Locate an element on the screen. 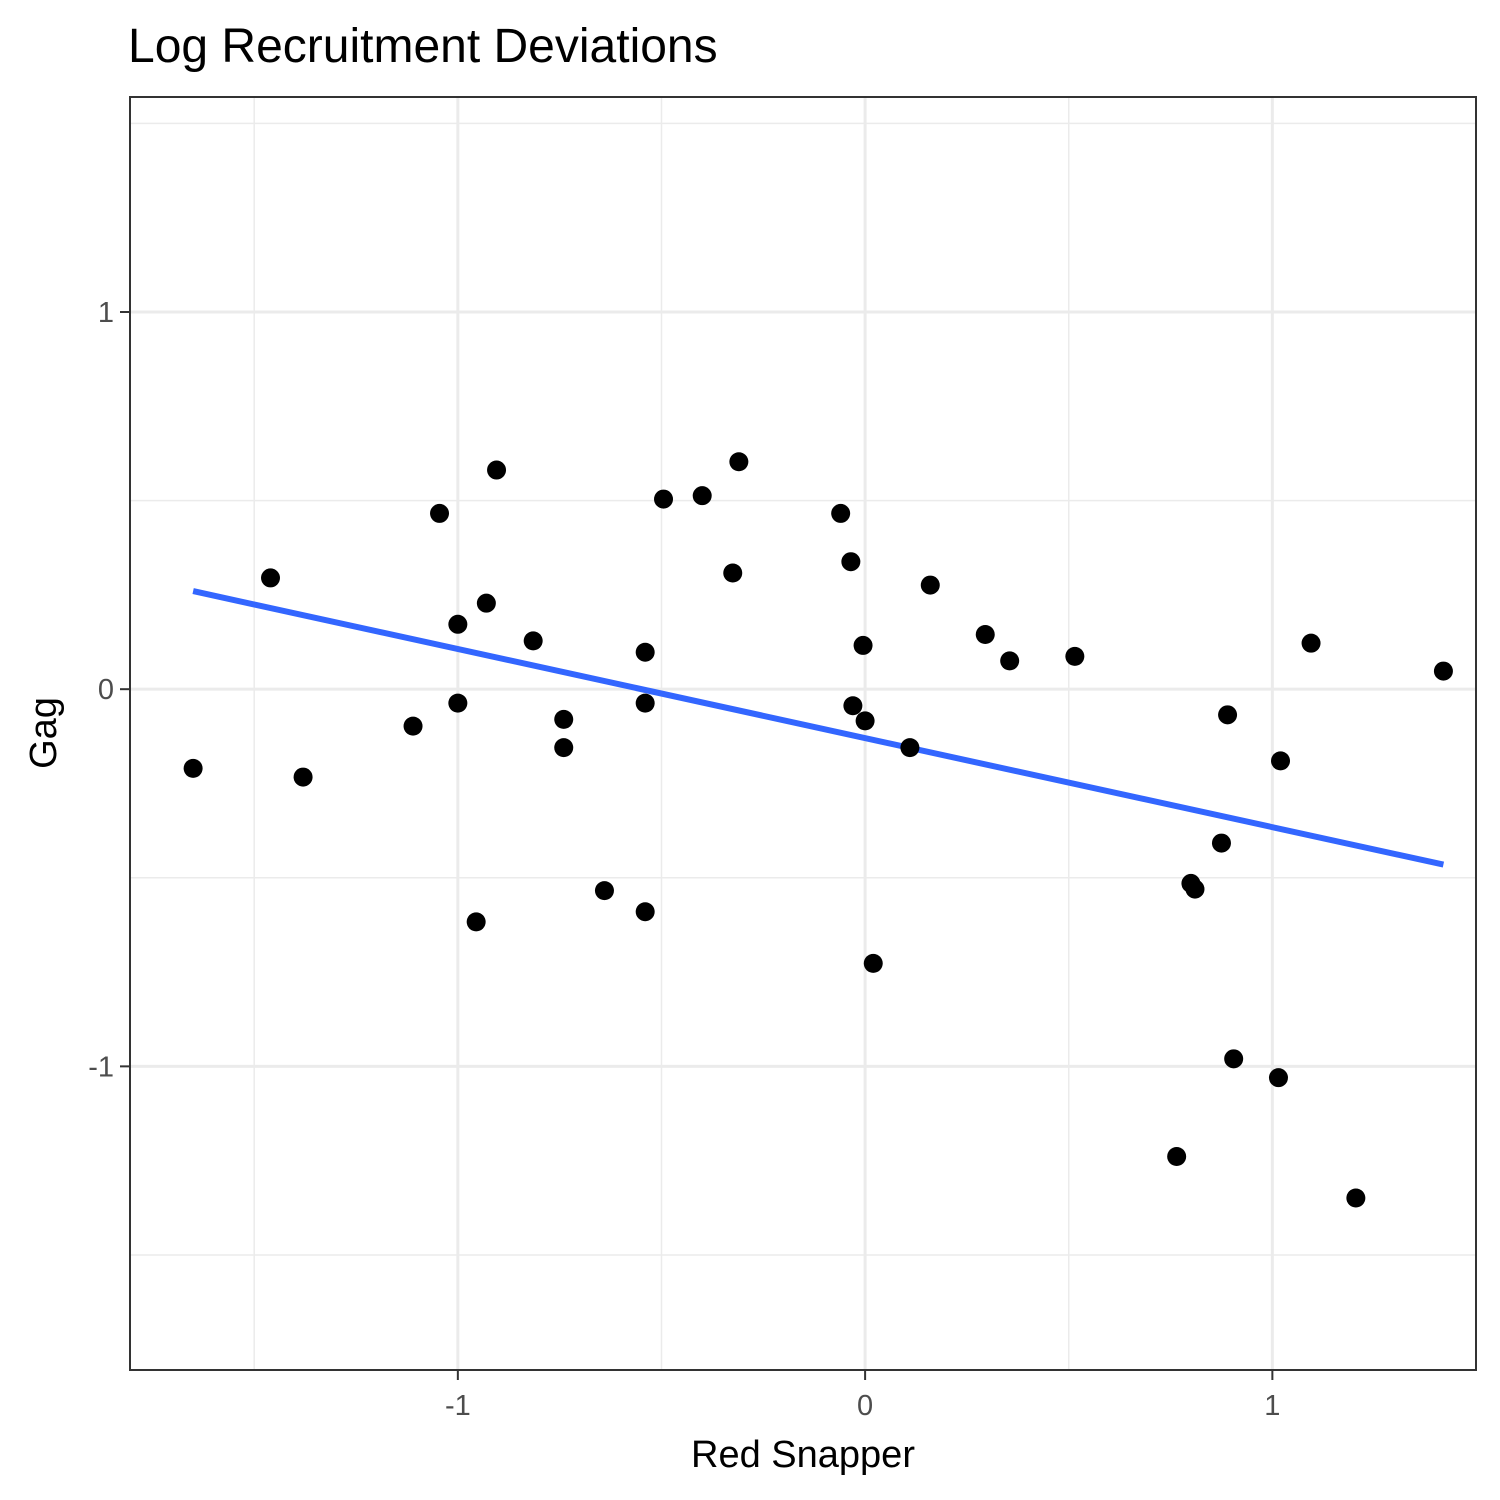 This screenshot has width=1500, height=1500. x-tick-label: 1 is located at coordinates (1272, 1406).